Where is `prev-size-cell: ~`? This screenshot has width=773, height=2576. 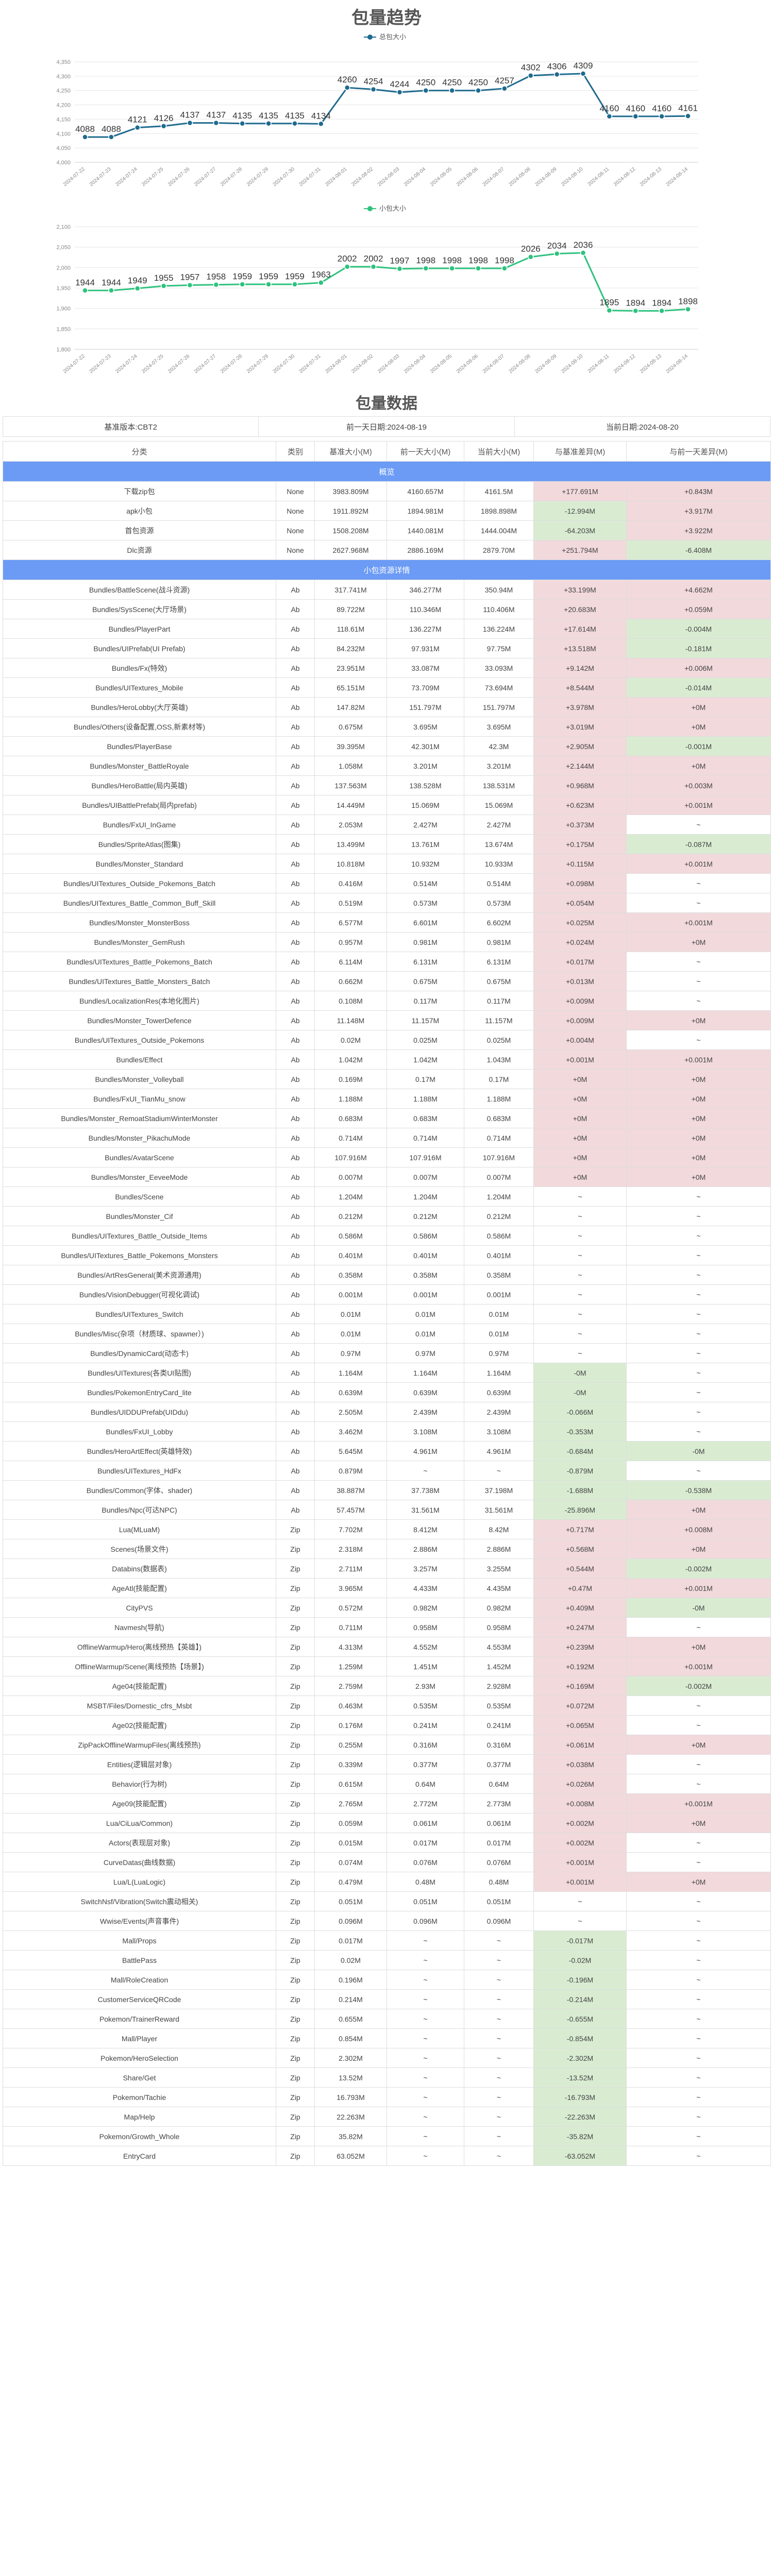
prev-size-cell: ~ is located at coordinates (425, 2097).